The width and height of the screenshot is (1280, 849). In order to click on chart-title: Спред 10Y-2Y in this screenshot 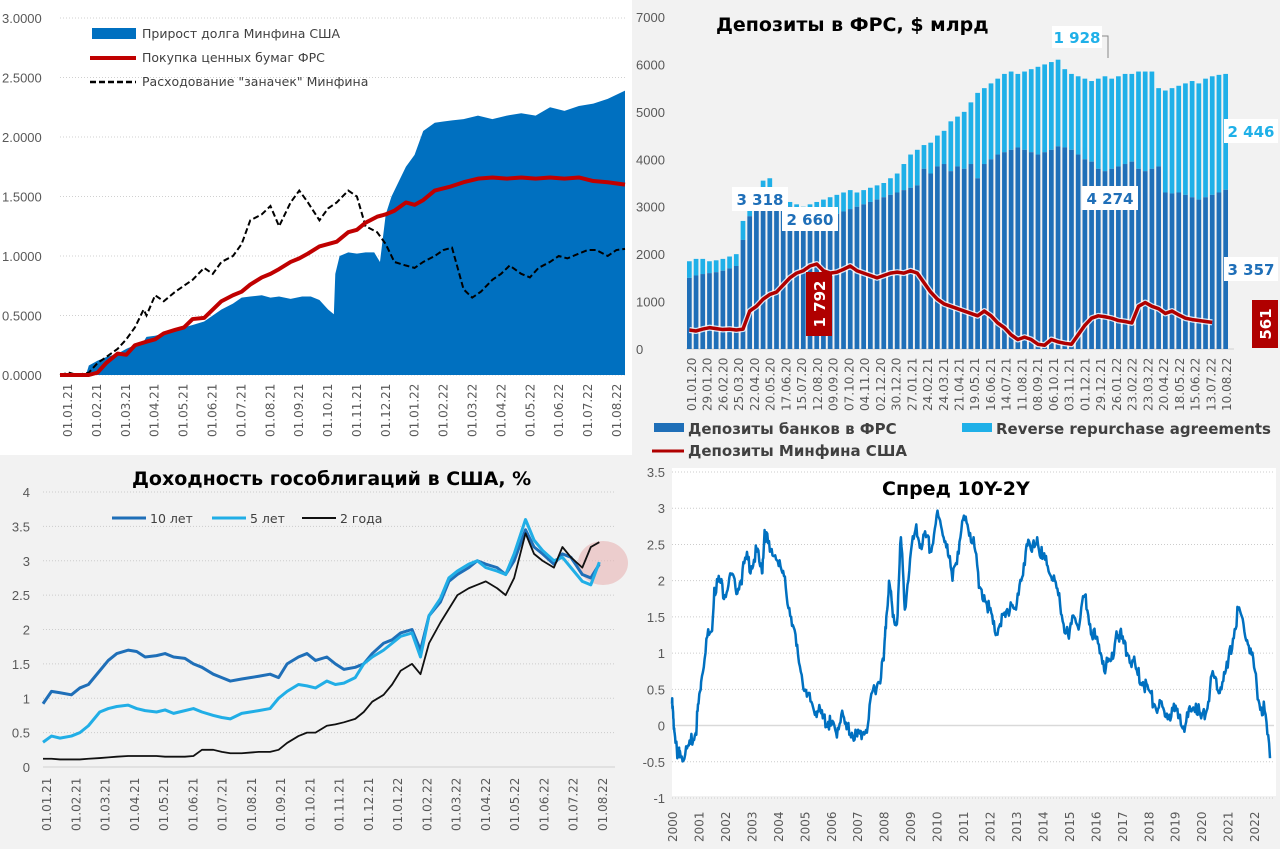, I will do `click(956, 489)`.